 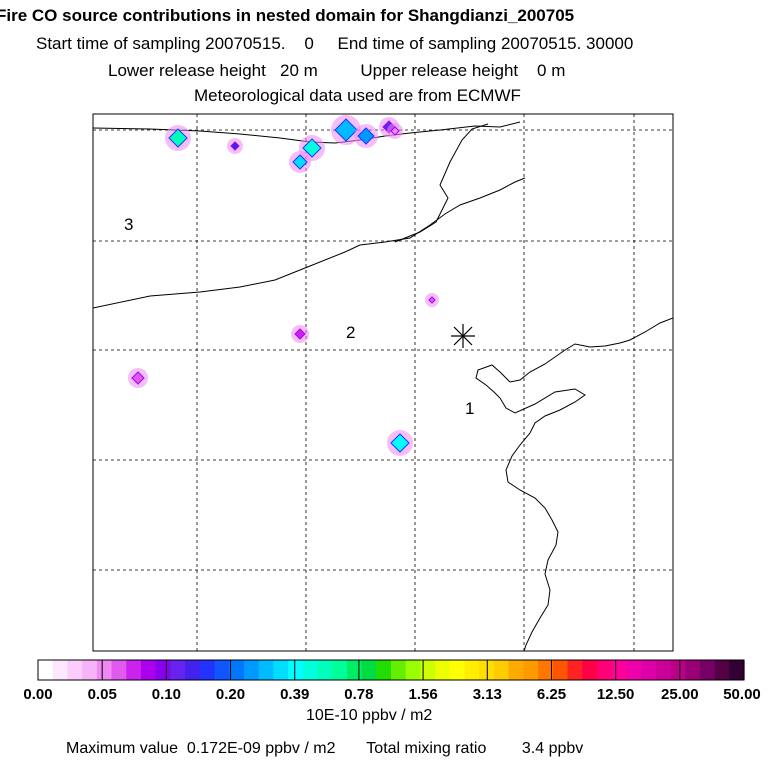 What do you see at coordinates (487, 694) in the screenshot?
I see `colorbar-tick-label: 3.13` at bounding box center [487, 694].